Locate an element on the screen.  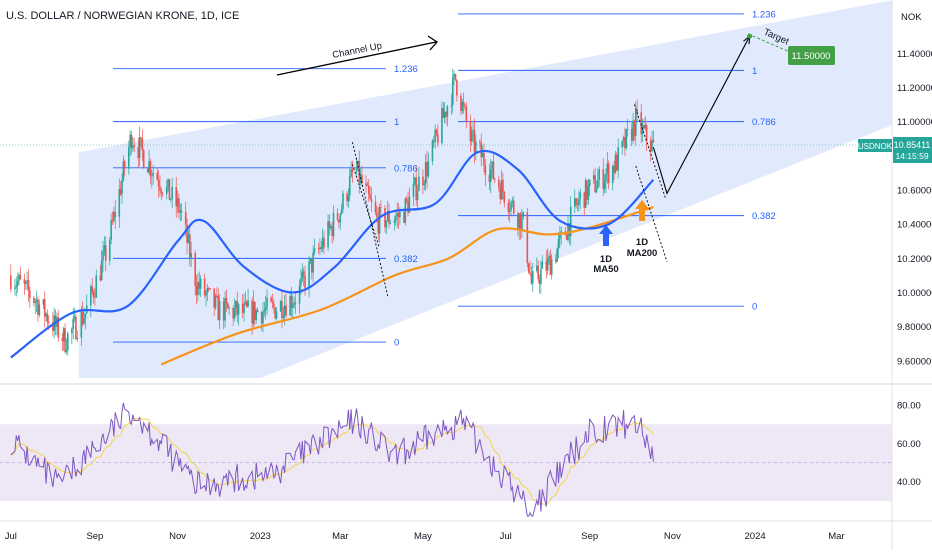
time-tick-label: Mar is located at coordinates (340, 536).